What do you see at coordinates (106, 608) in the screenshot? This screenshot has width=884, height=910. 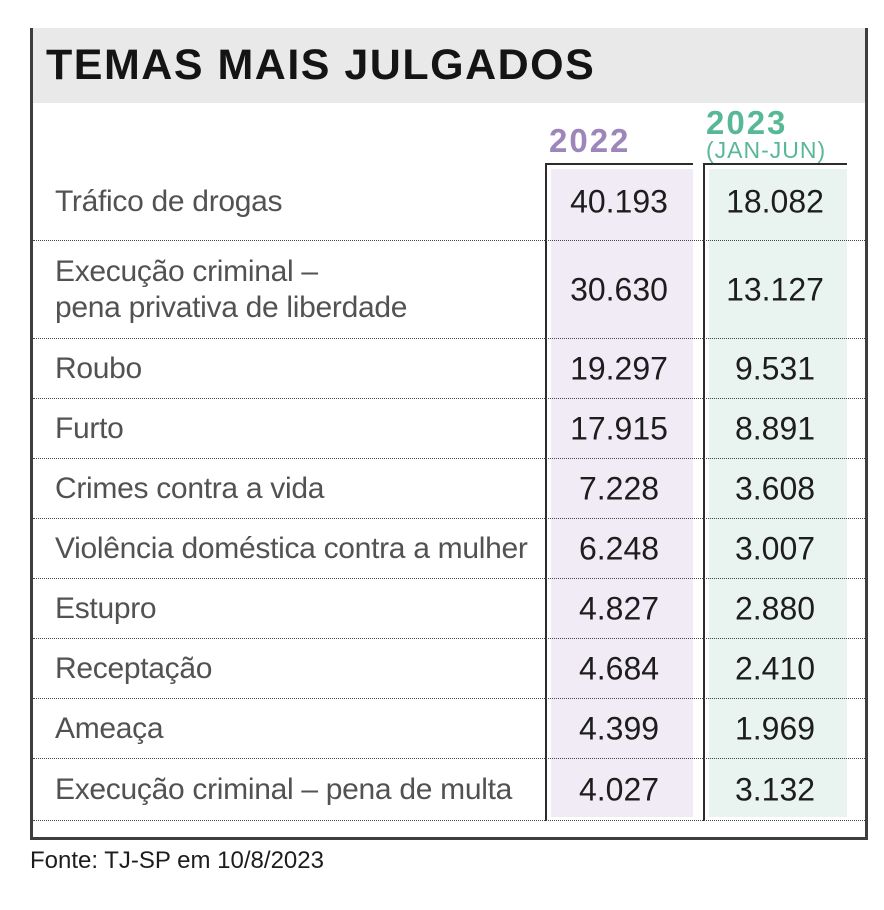 I see `row-label: Estupro` at bounding box center [106, 608].